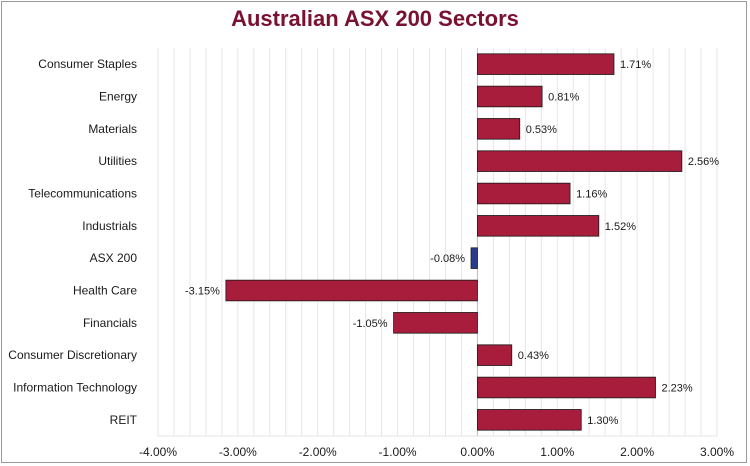 This screenshot has height=466, width=750. I want to click on category-label: Financials, so click(110, 323).